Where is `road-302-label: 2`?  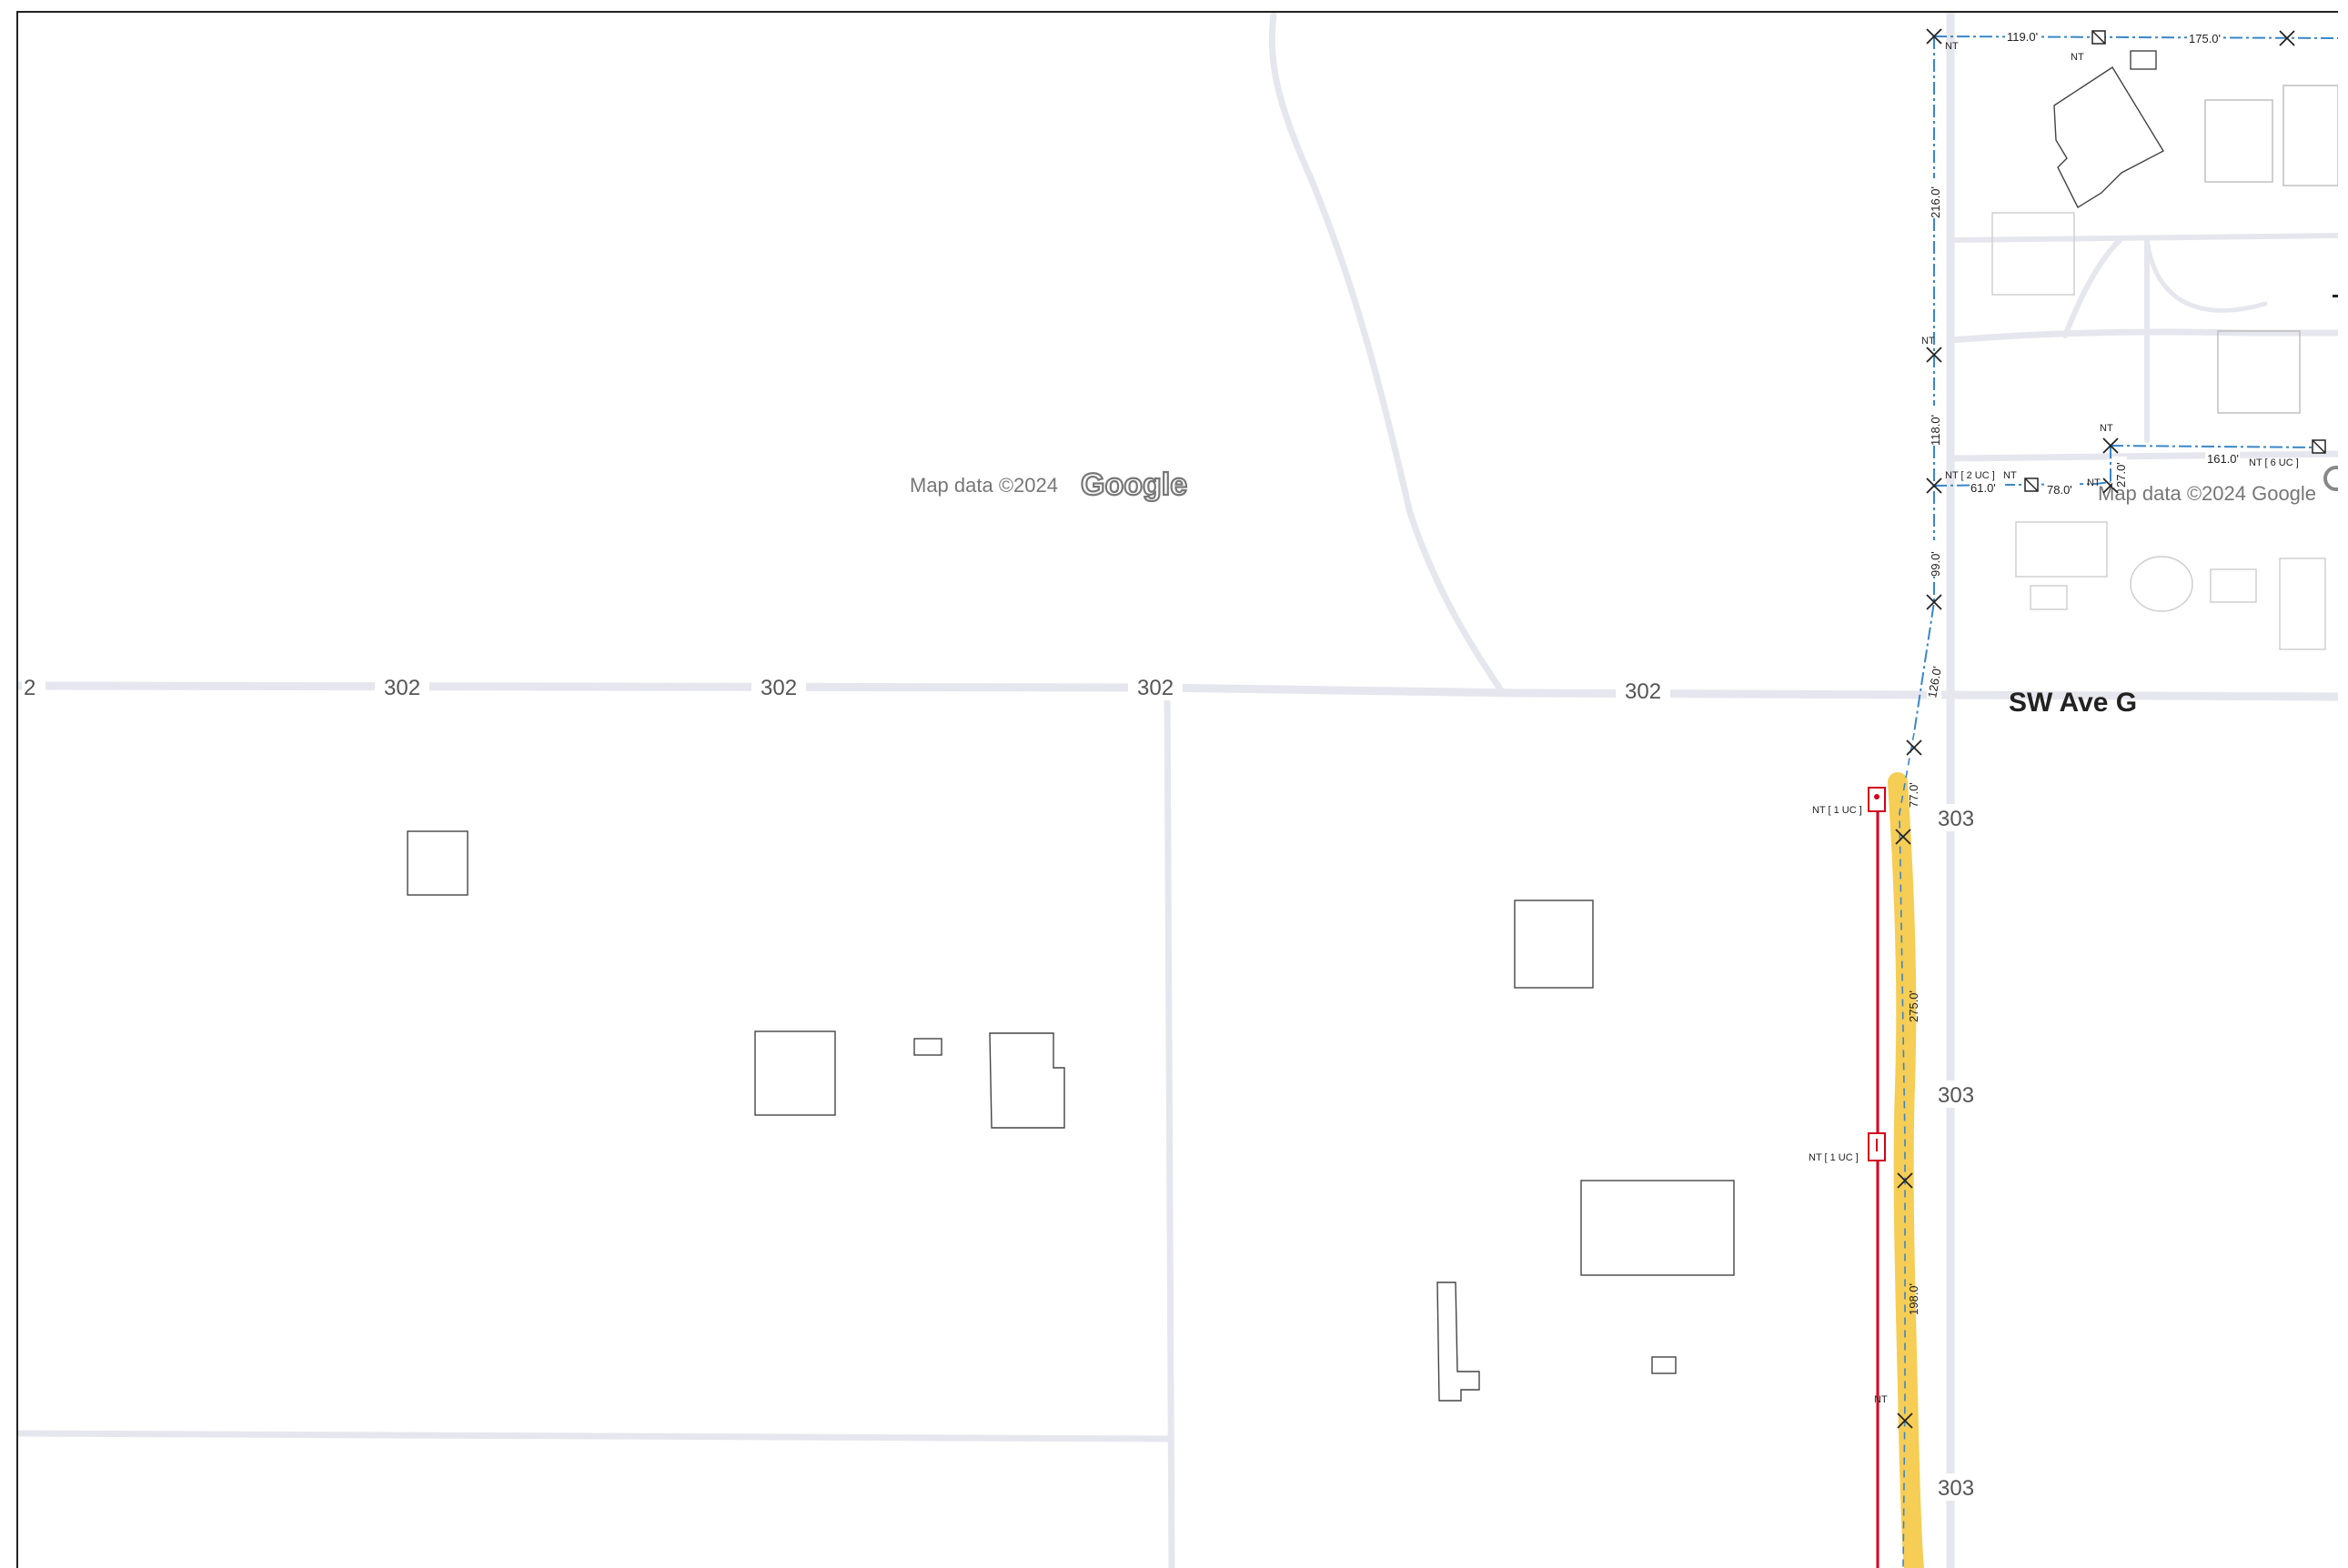 road-302-label: 2 is located at coordinates (29, 688).